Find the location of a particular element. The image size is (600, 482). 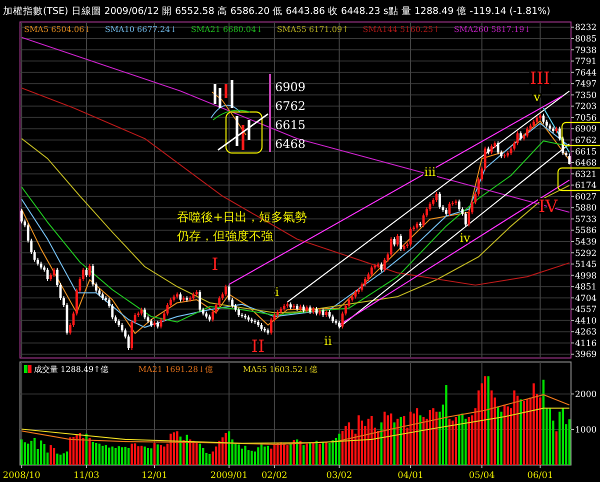

y-tick-label: 4998 is located at coordinates (586, 276).